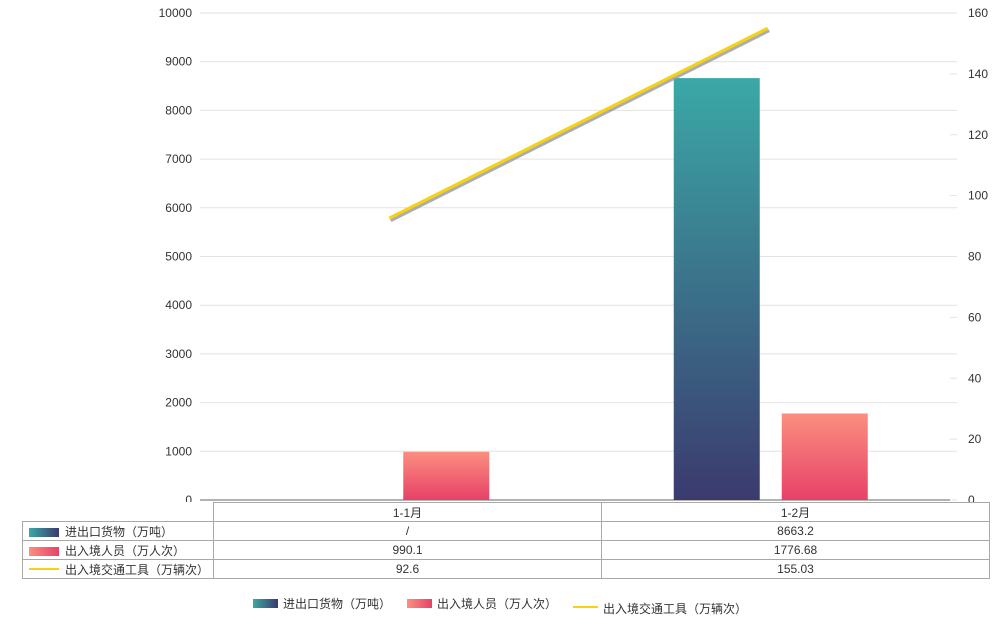  I want to click on table-series-label: 进出口货物（万吨）, so click(118, 531).